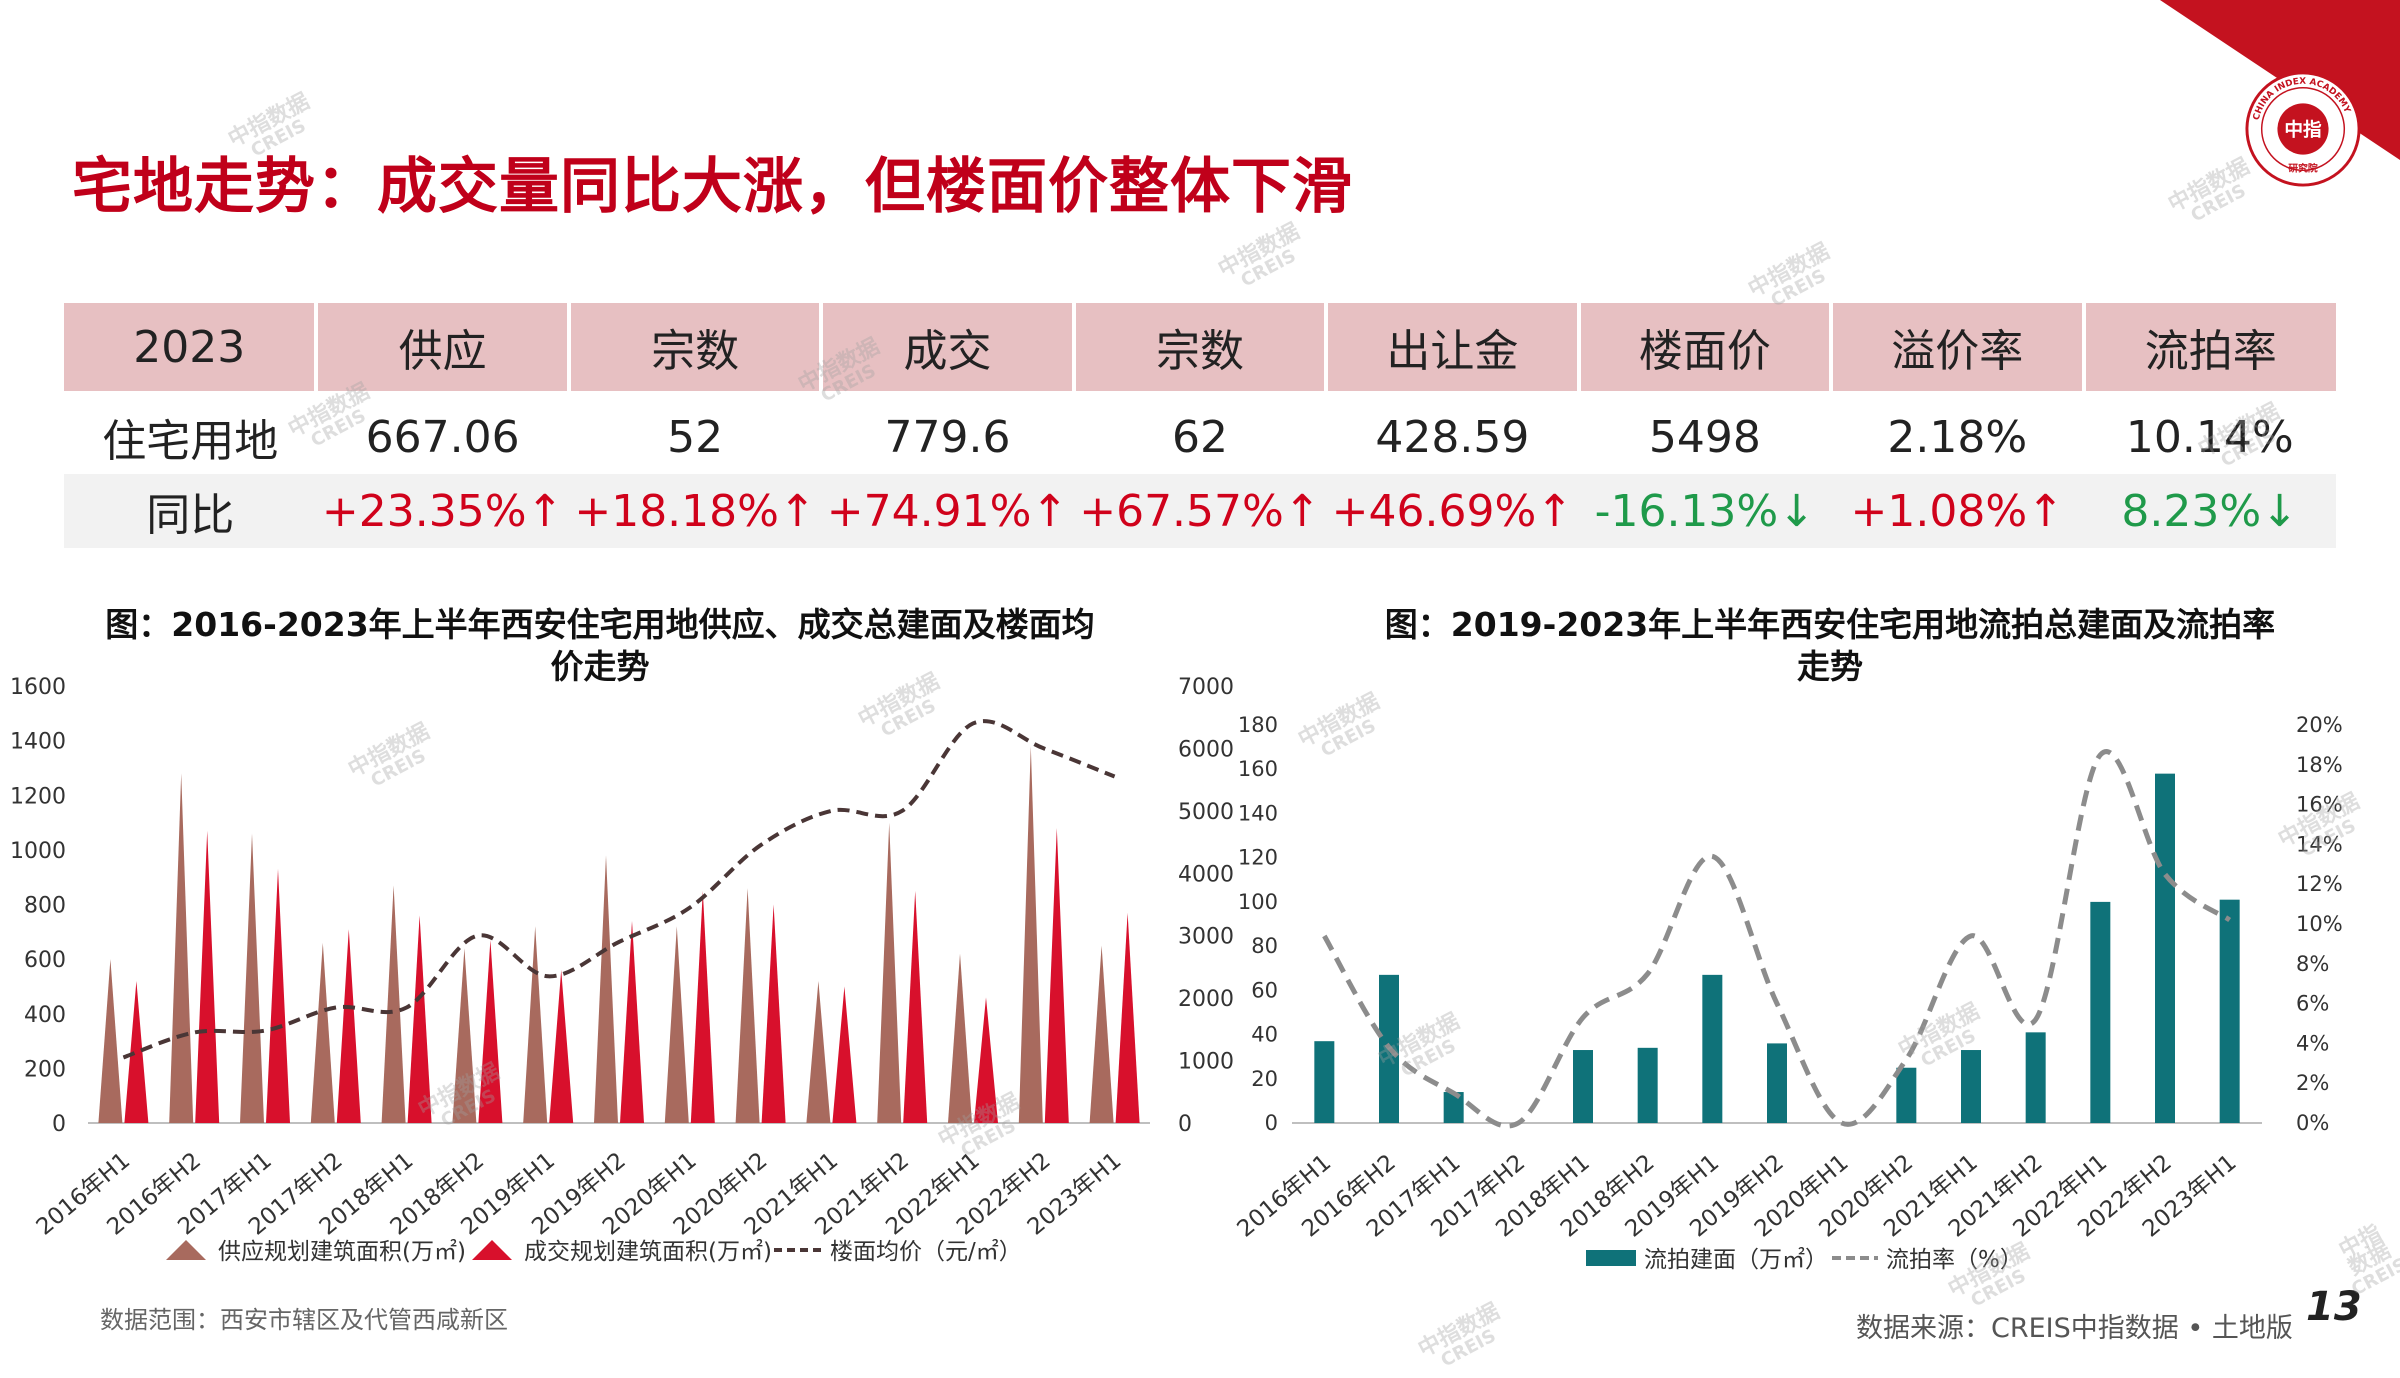 This screenshot has width=2400, height=1378. Describe the element at coordinates (190, 441) in the screenshot. I see `table-cell: 住宅用地` at that location.